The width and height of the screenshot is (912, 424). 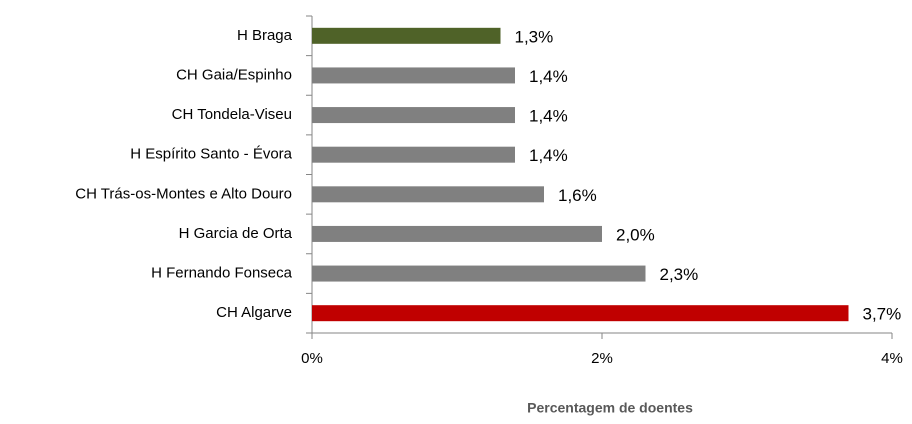 I want to click on y-tick-label: H Garcia de Orta, so click(x=236, y=233).